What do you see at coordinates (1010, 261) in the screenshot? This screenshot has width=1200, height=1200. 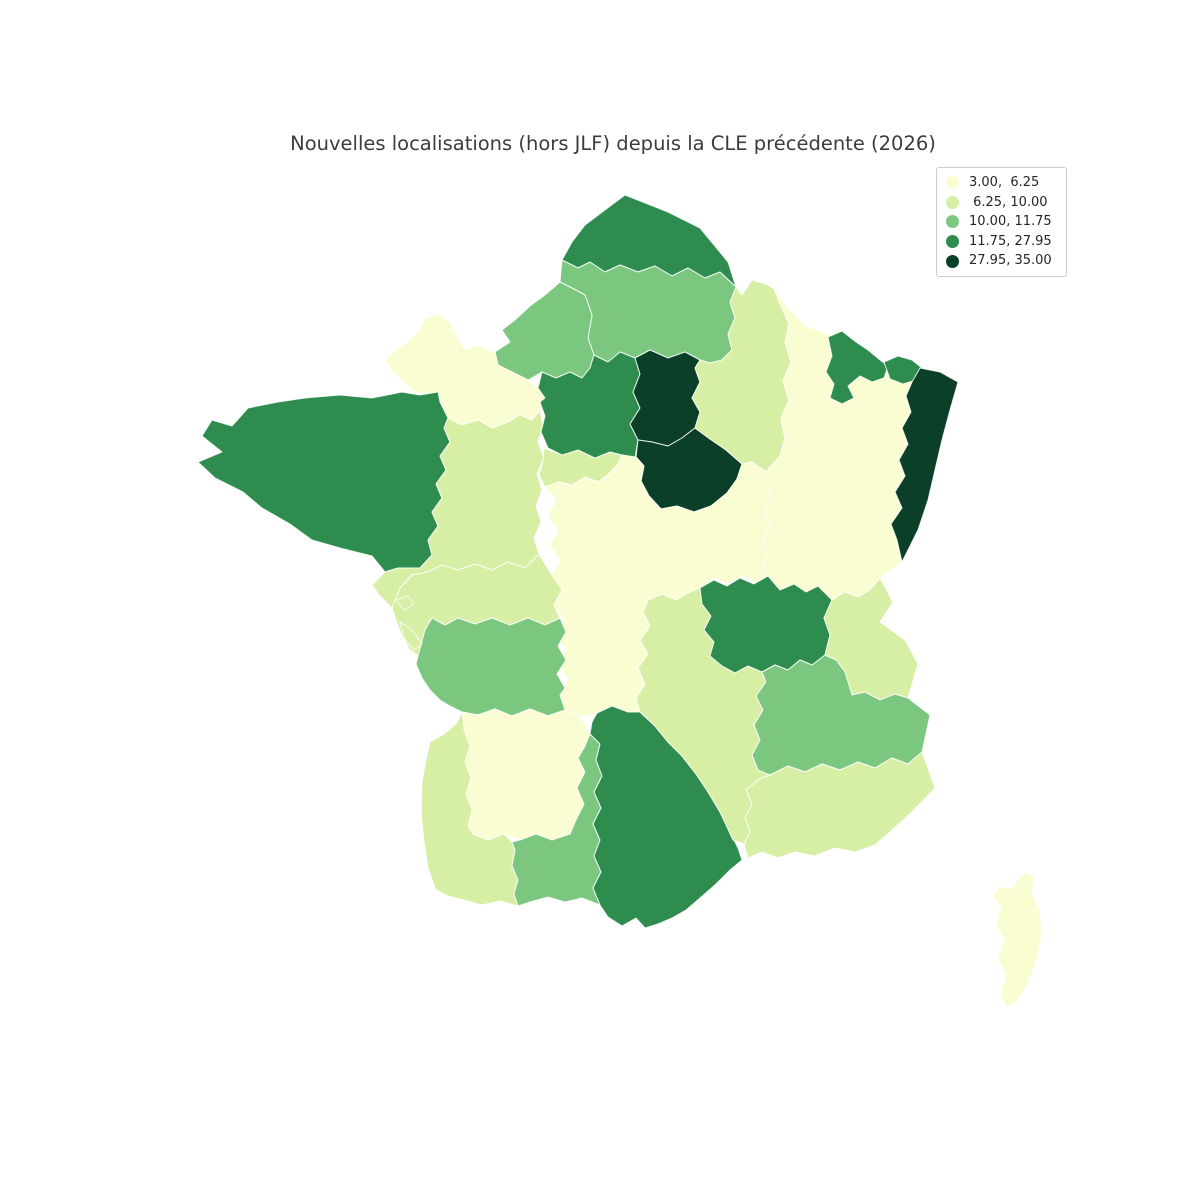 I see `legend-label: 27.95, 35.00` at bounding box center [1010, 261].